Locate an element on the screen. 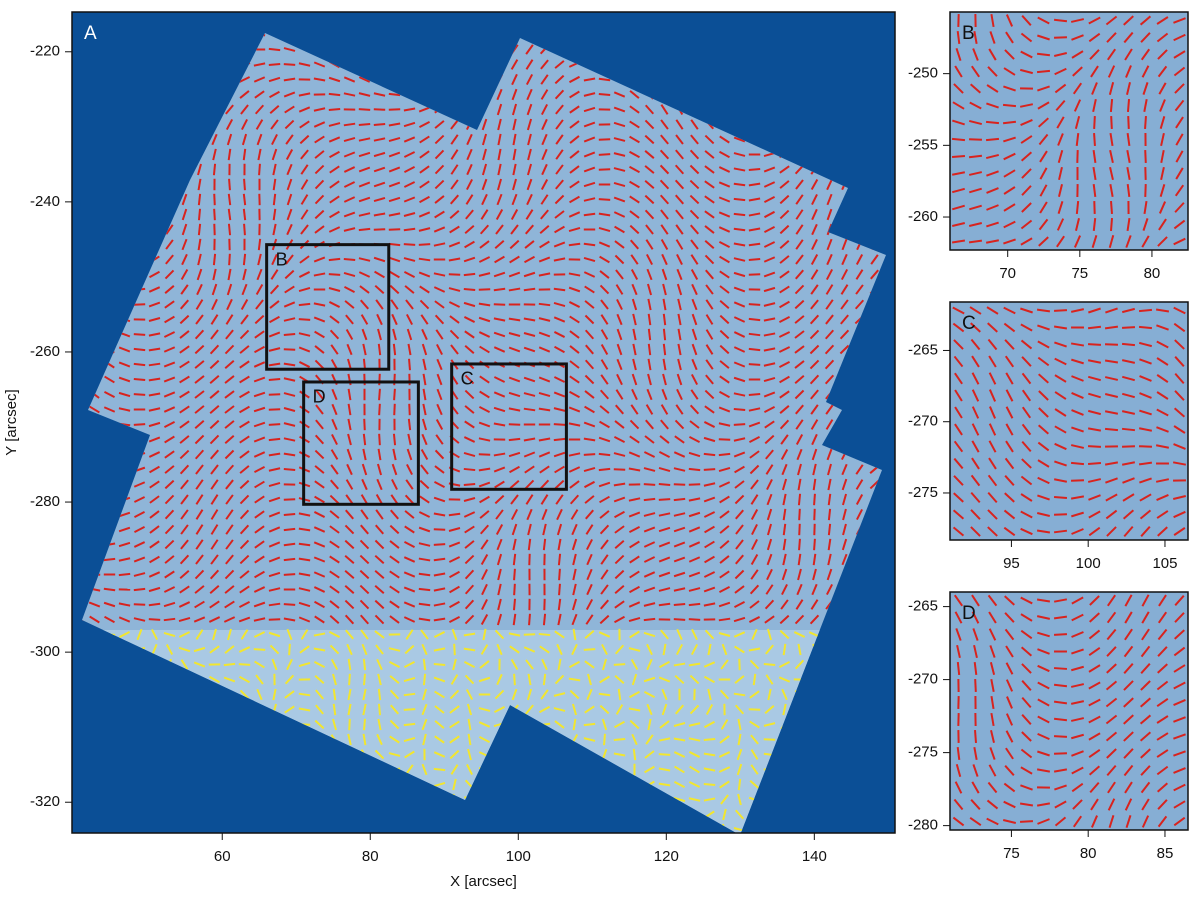 This screenshot has height=900, width=1200. x-tick-label: 75 is located at coordinates (1011, 853).